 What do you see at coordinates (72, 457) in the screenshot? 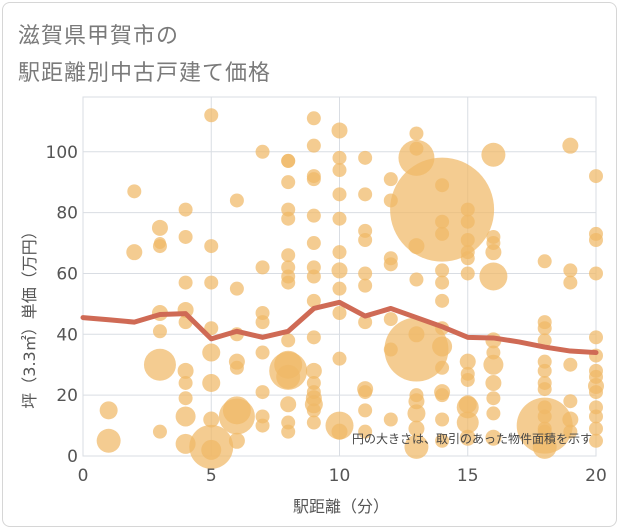
I see `y-tick-label: 0` at bounding box center [72, 457].